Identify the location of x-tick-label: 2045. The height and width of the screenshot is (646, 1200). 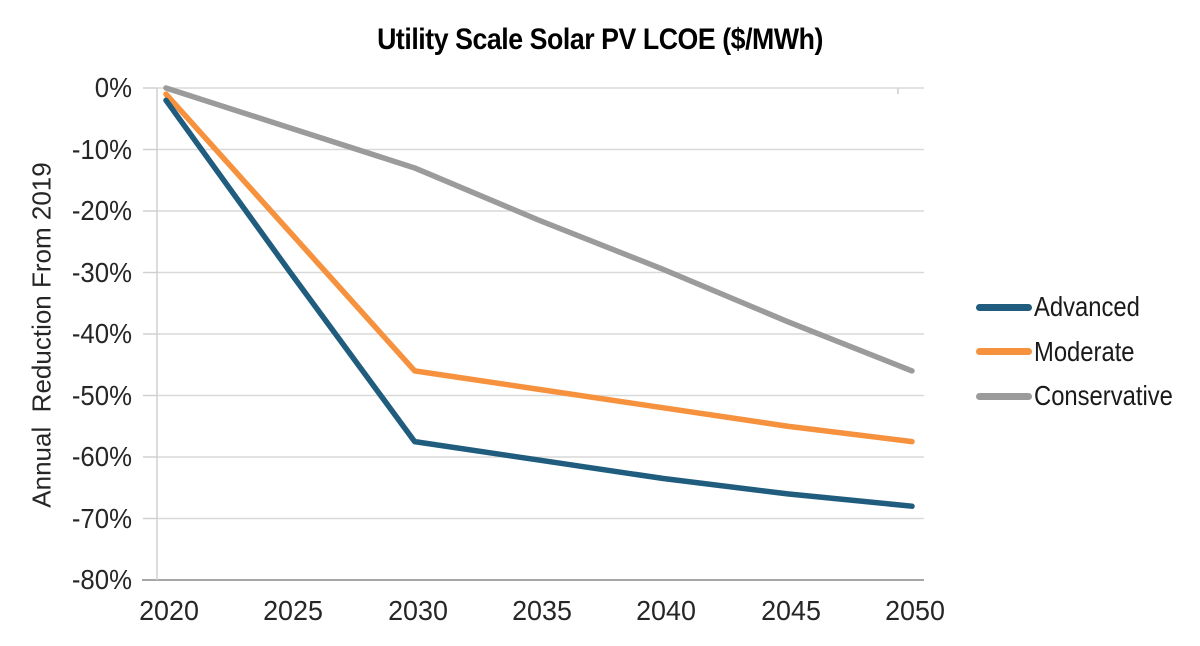
(790, 610).